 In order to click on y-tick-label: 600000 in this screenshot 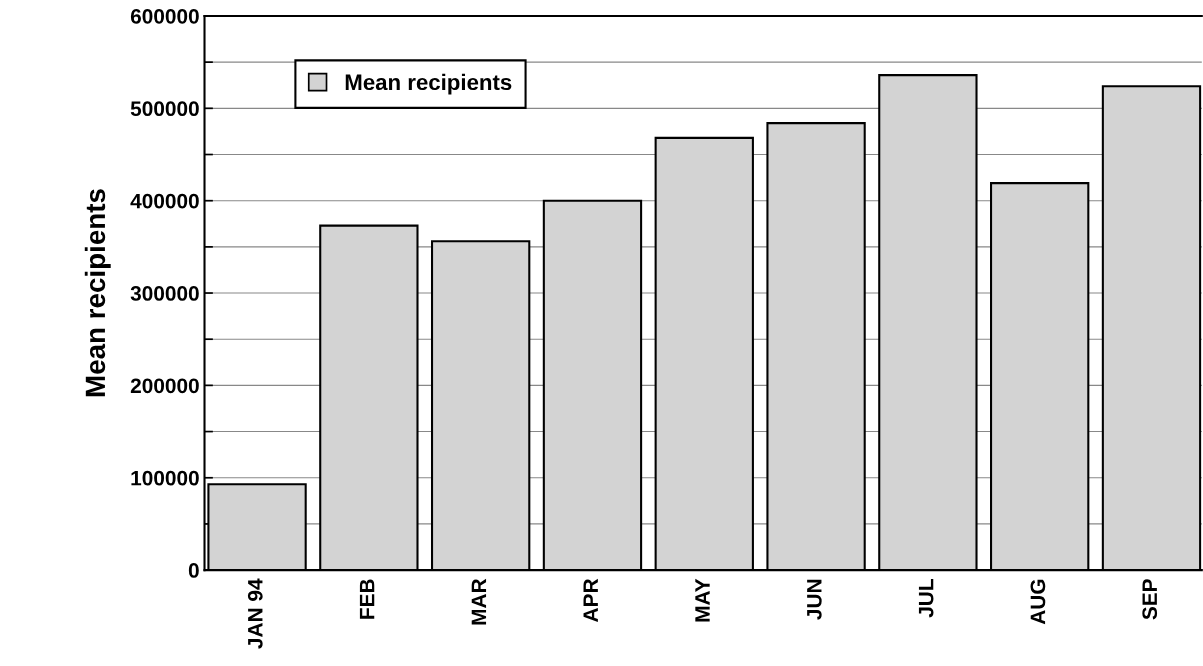, I will do `click(164, 16)`.